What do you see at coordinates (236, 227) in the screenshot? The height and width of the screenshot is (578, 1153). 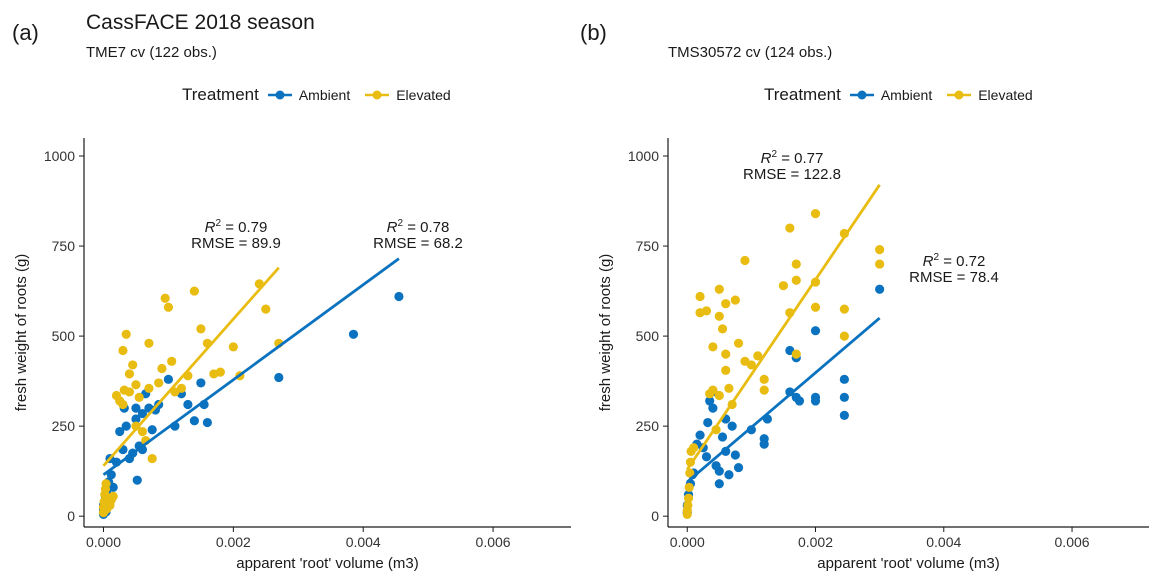 I see `r2-label-elevated: R2 = 0.79` at bounding box center [236, 227].